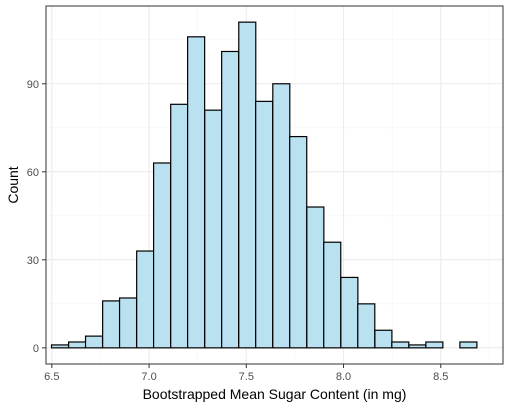  I want to click on y-tick-label: 90, so click(33, 85).